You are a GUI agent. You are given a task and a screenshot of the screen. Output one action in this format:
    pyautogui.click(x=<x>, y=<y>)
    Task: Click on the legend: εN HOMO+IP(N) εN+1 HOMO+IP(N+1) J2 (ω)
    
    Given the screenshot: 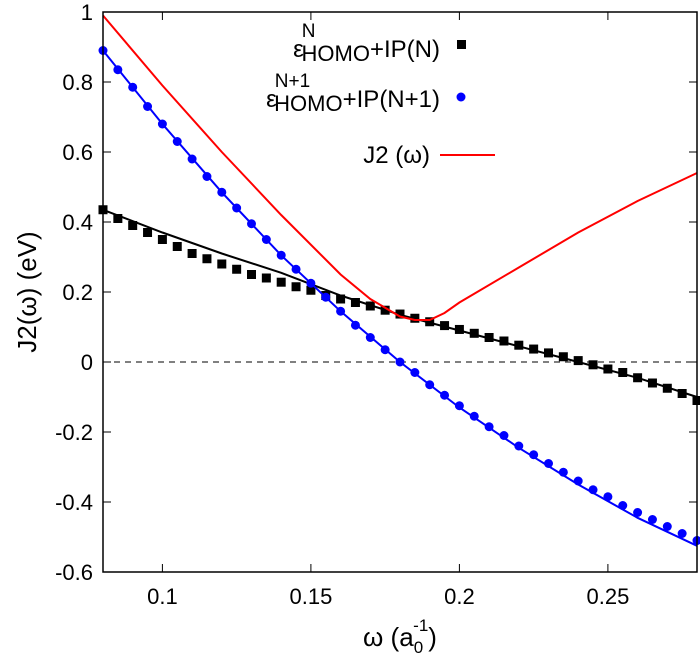 What is the action you would take?
    pyautogui.click(x=380, y=95)
    